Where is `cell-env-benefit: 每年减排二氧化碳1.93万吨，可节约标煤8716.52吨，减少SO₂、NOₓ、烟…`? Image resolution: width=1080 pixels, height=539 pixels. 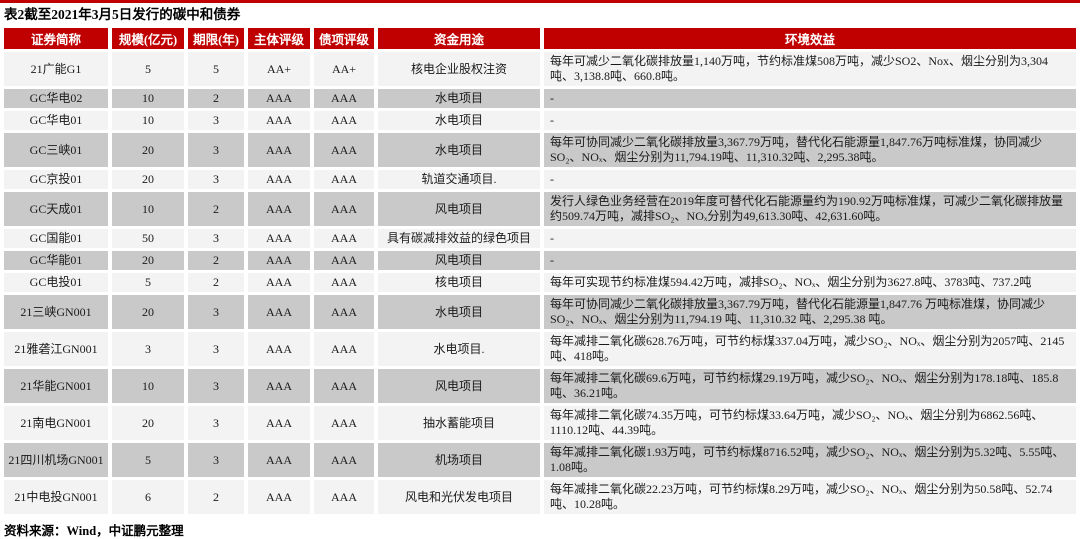 cell-env-benefit: 每年减排二氧化碳1.93万吨，可节约标煤8716.52吨，减少SO₂、NOₓ、烟… is located at coordinates (810, 460).